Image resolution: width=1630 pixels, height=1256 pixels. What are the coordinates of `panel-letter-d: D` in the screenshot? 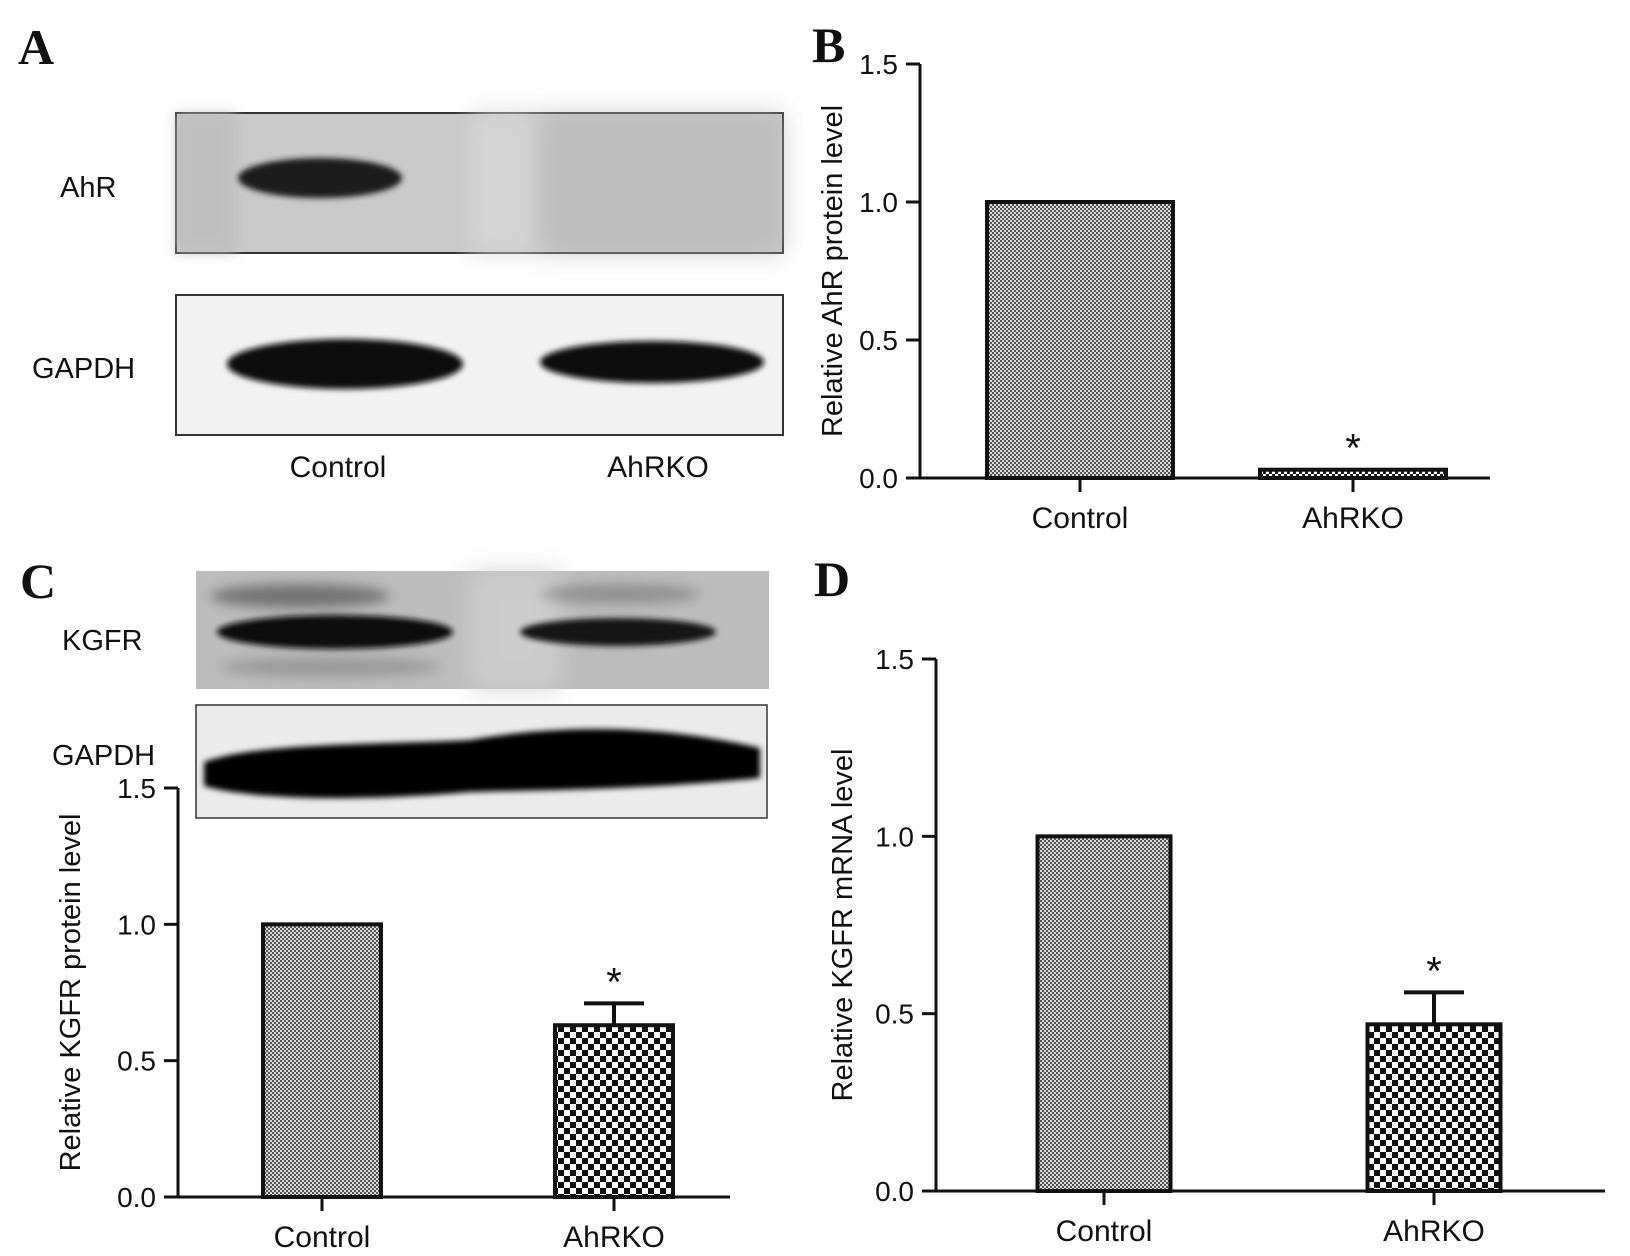 It's located at (832, 579).